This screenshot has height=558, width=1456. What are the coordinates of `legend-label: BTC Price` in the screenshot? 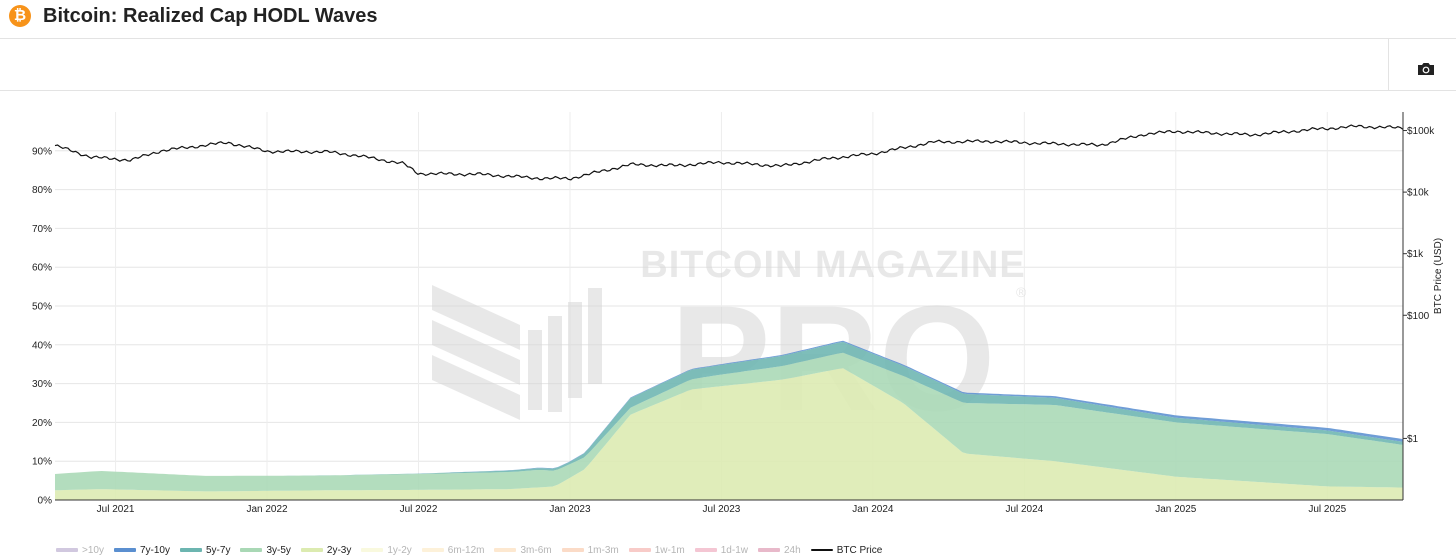 It's located at (859, 550).